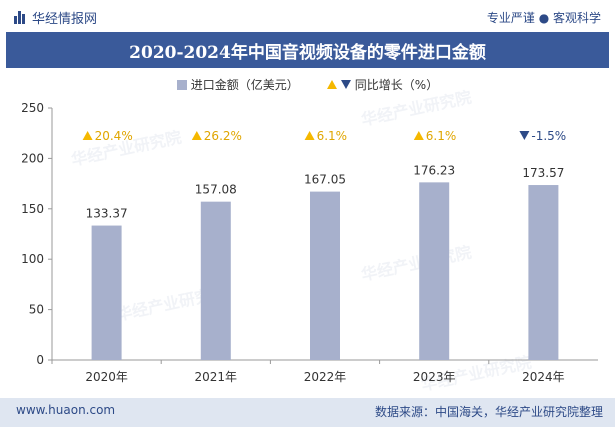  What do you see at coordinates (40, 360) in the screenshot?
I see `y-tick-label: 0` at bounding box center [40, 360].